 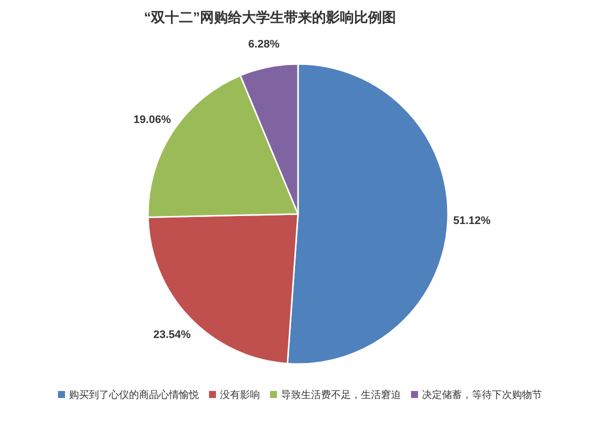 I want to click on legend-label: 导致生活费不足，生活窘迫, so click(x=341, y=395).